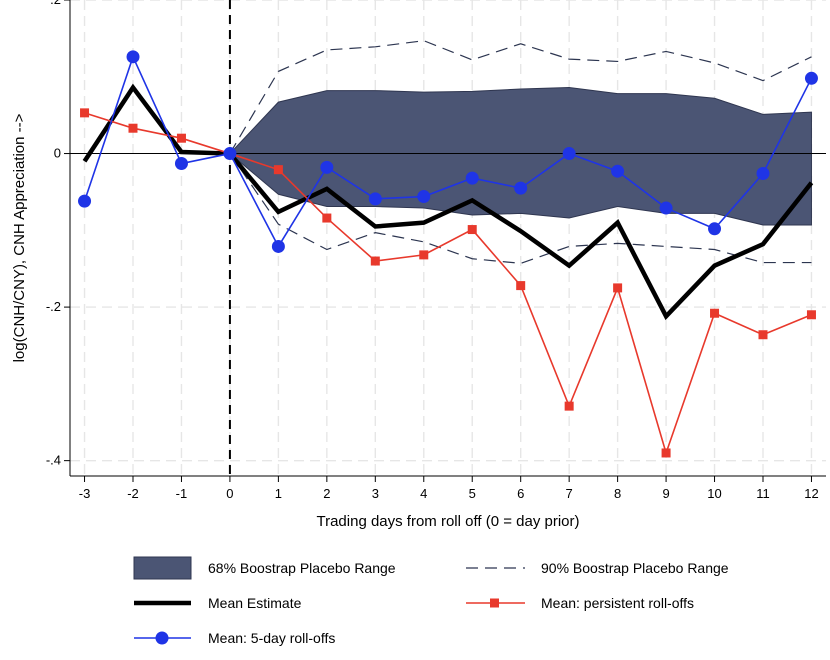  What do you see at coordinates (617, 603) in the screenshot?
I see `legend-label-persistent: Mean: persistent roll-offs` at bounding box center [617, 603].